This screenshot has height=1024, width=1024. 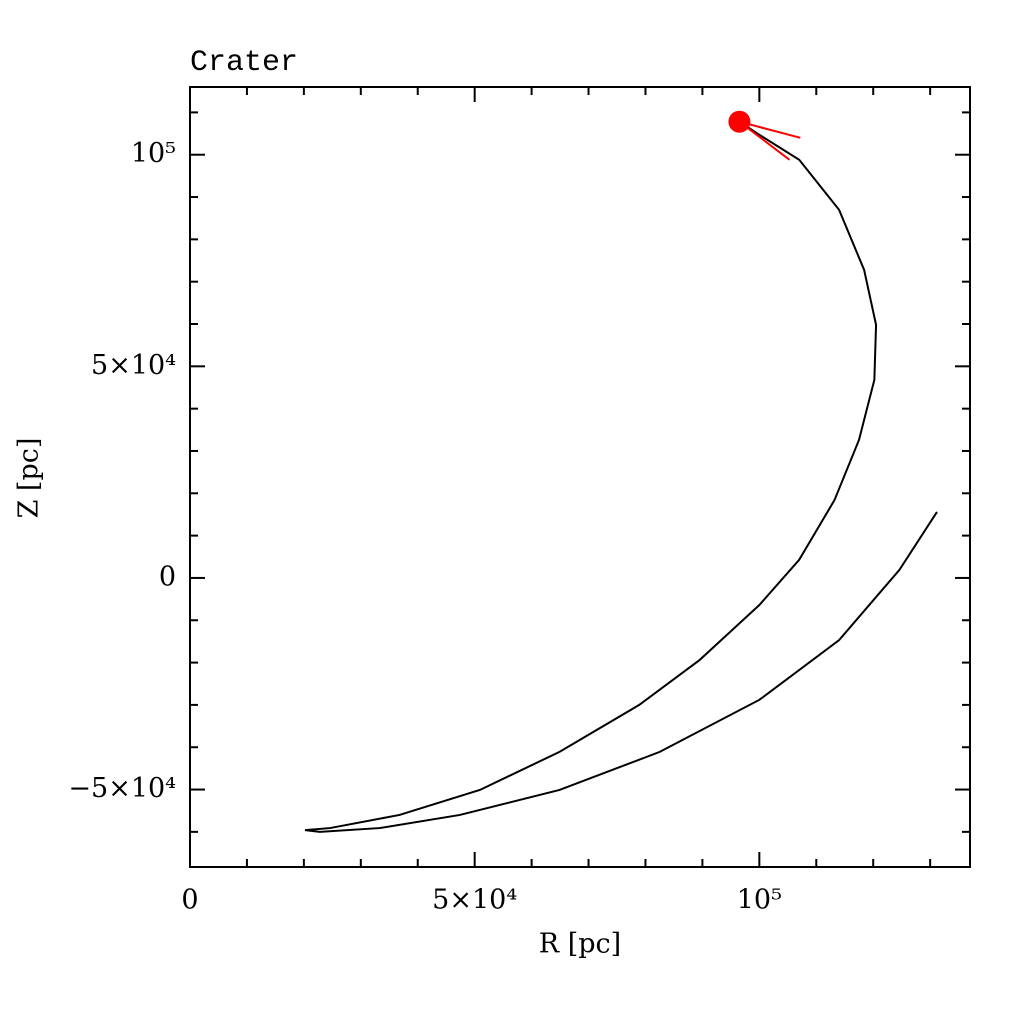 What do you see at coordinates (580, 944) in the screenshot?
I see `x-axis-label: R [pc]` at bounding box center [580, 944].